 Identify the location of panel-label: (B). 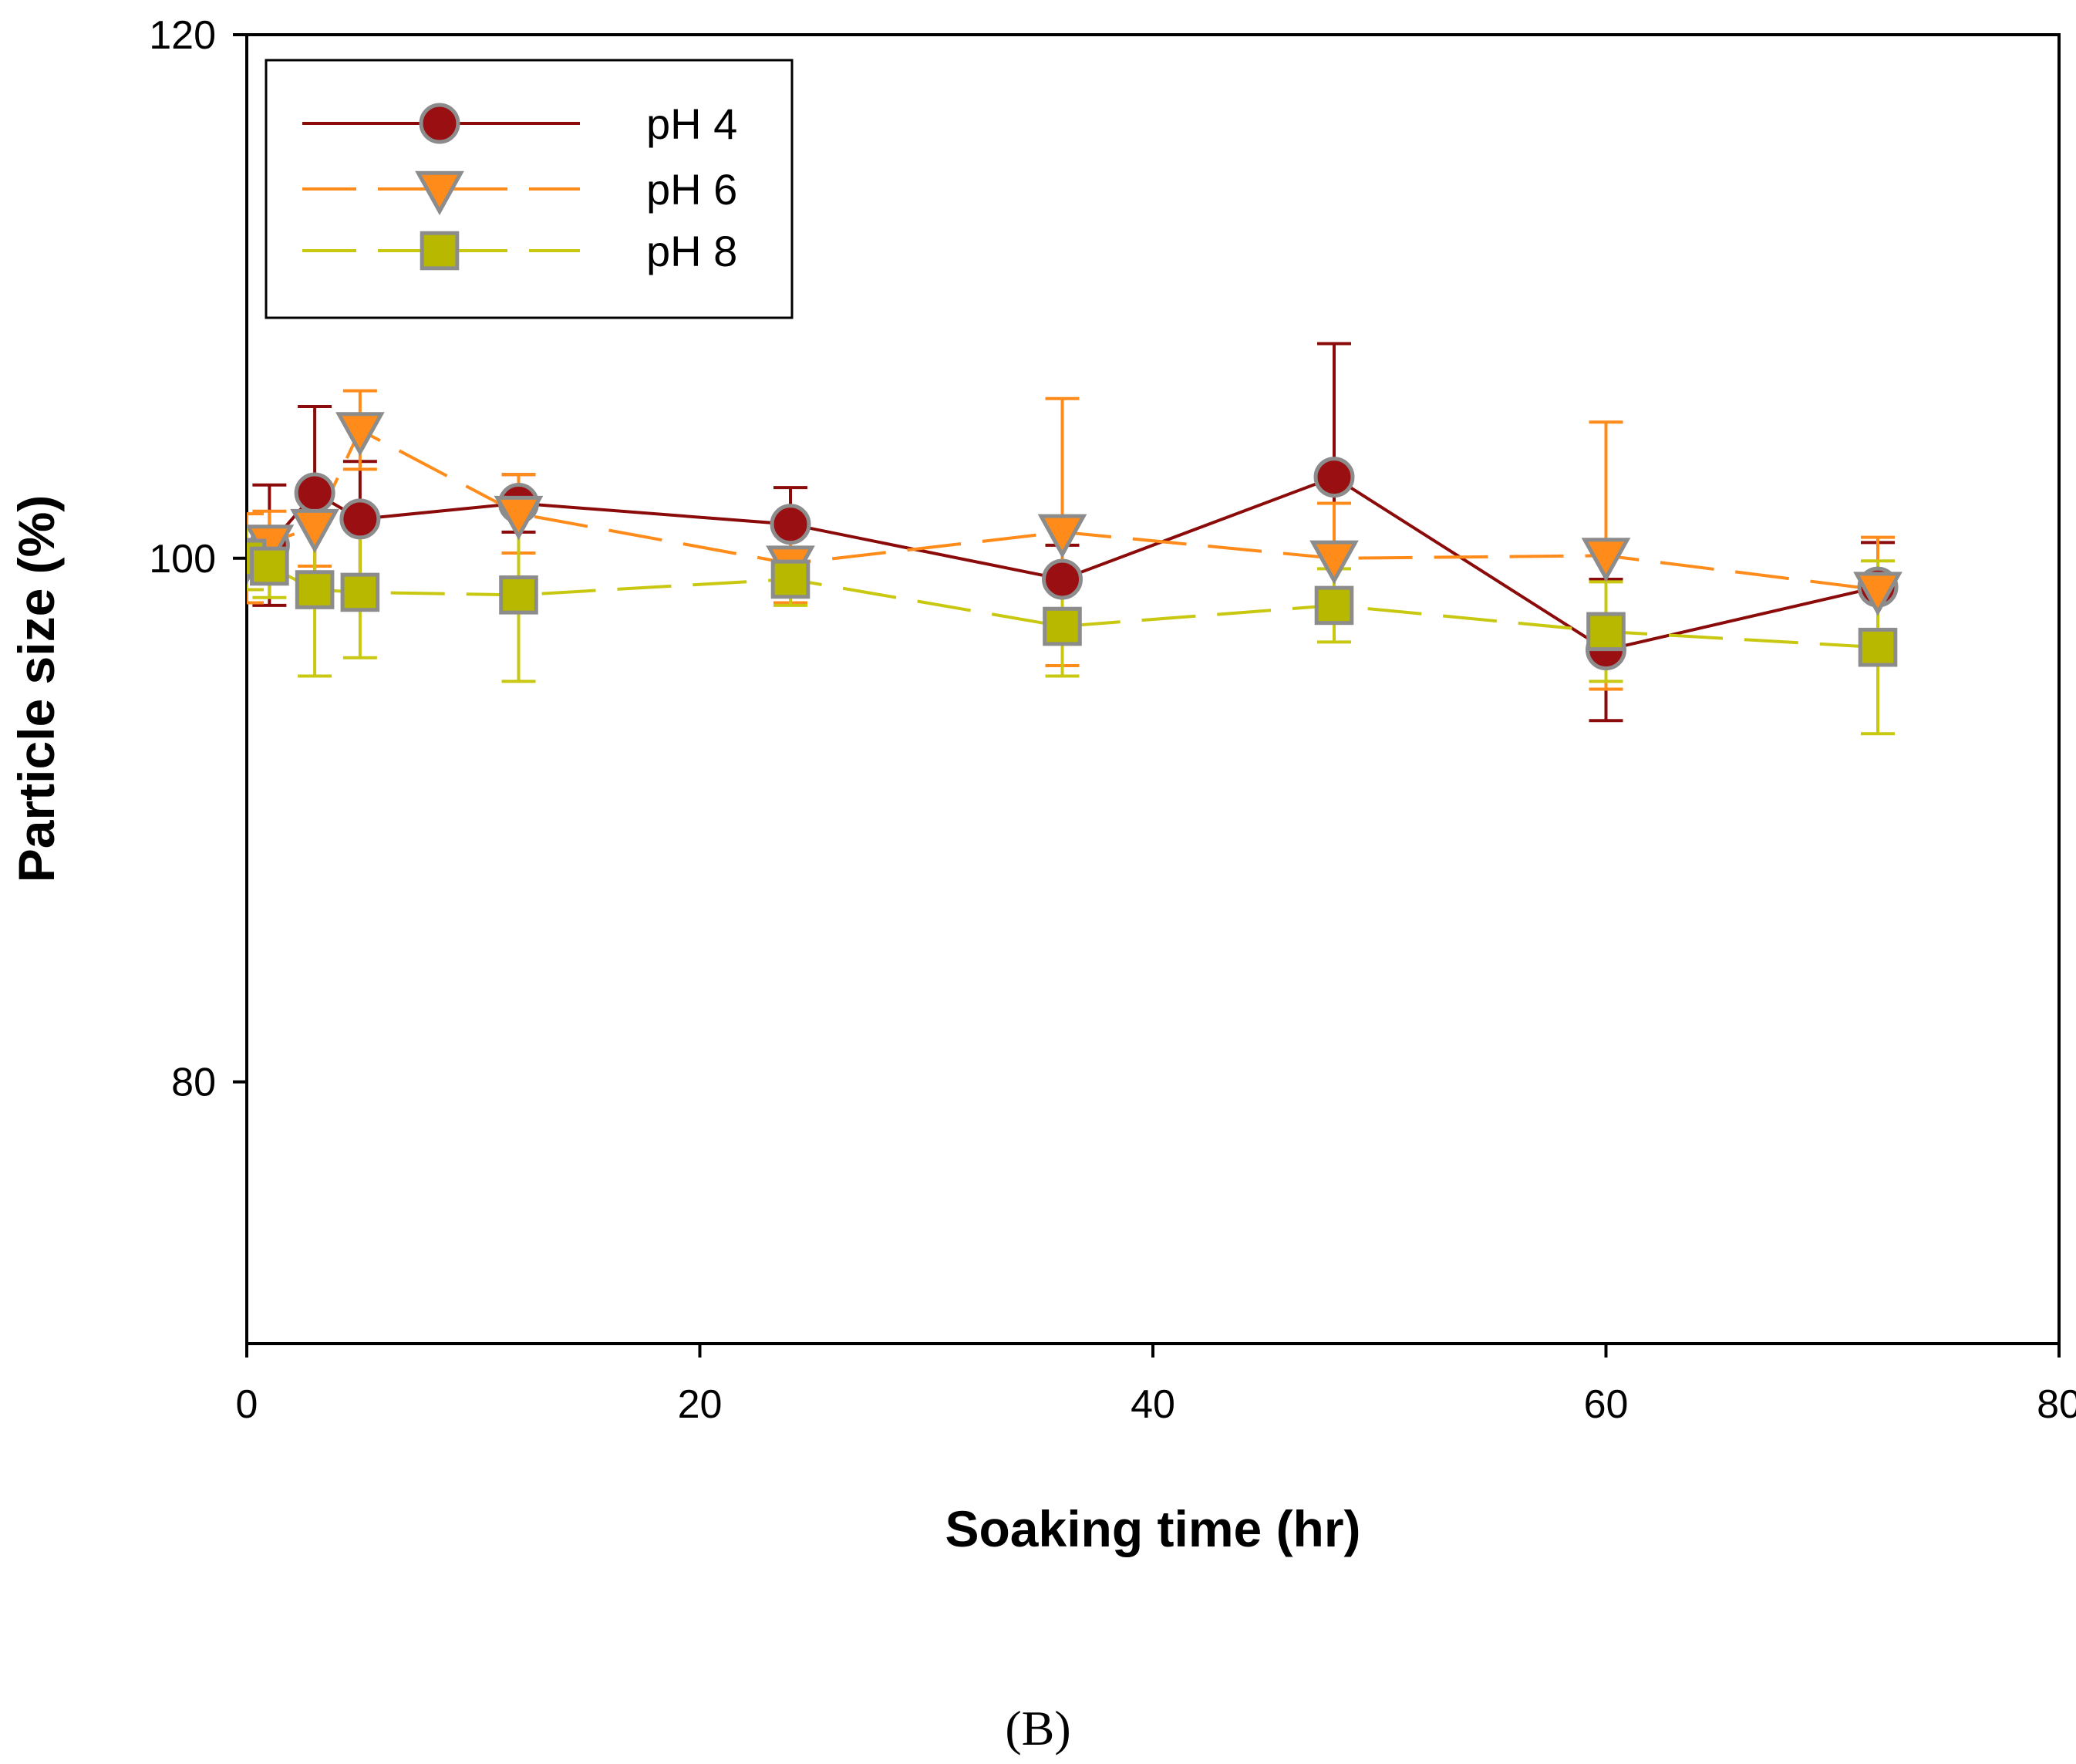
(1037, 1728).